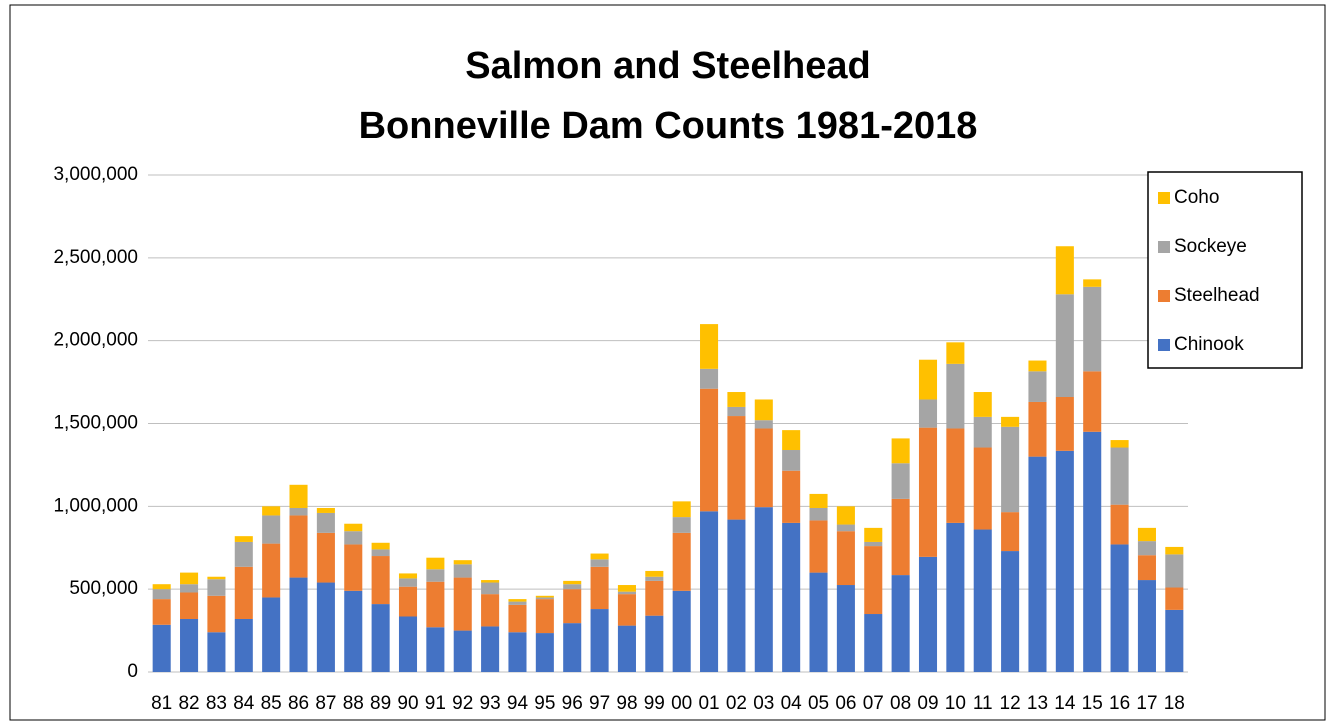 The width and height of the screenshot is (1335, 728). What do you see at coordinates (244, 703) in the screenshot?
I see `x-tick-label: 84` at bounding box center [244, 703].